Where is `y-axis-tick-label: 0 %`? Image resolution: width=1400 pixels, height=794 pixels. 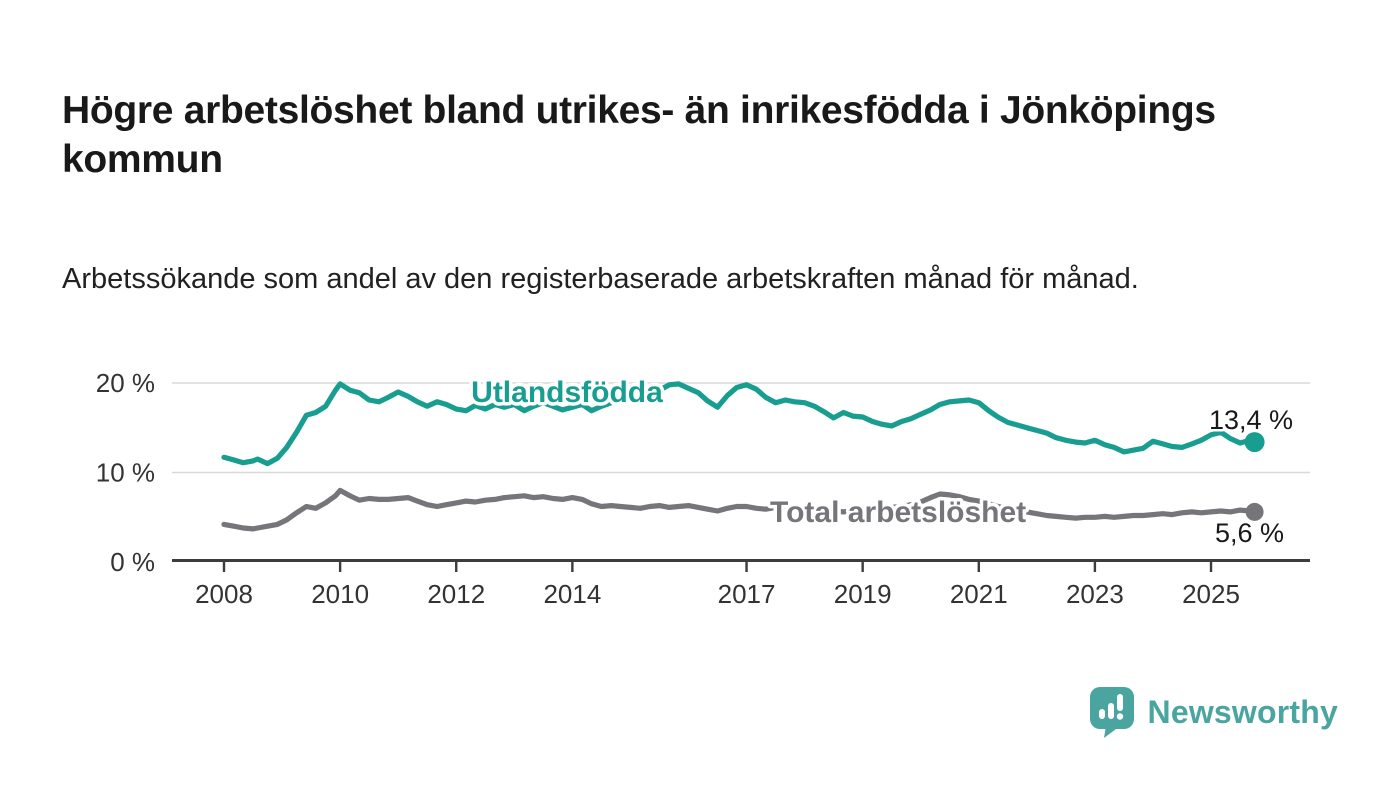 y-axis-tick-label: 0 % is located at coordinates (132, 562).